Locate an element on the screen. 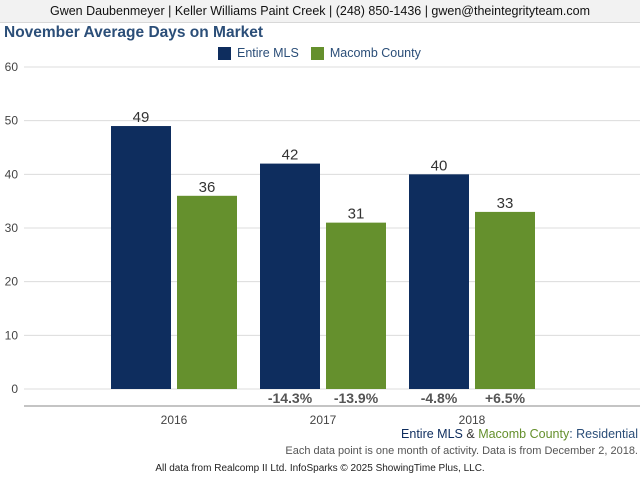 Image resolution: width=640 pixels, height=480 pixels. legend-item-macomb-county: Macomb County is located at coordinates (365, 53).